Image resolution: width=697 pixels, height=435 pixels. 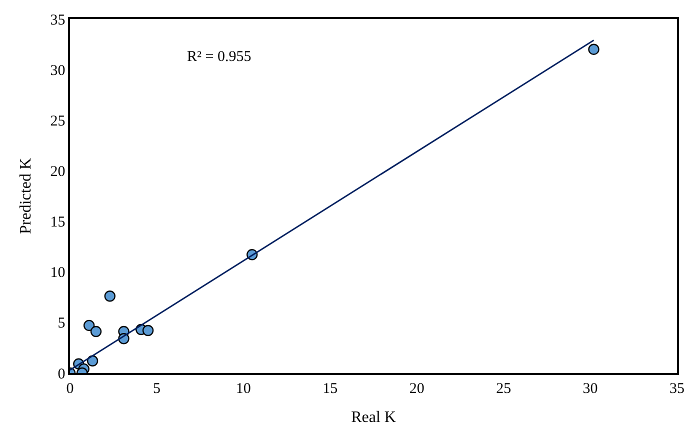 What do you see at coordinates (58, 70) in the screenshot?
I see `y-tick-label: 30` at bounding box center [58, 70].